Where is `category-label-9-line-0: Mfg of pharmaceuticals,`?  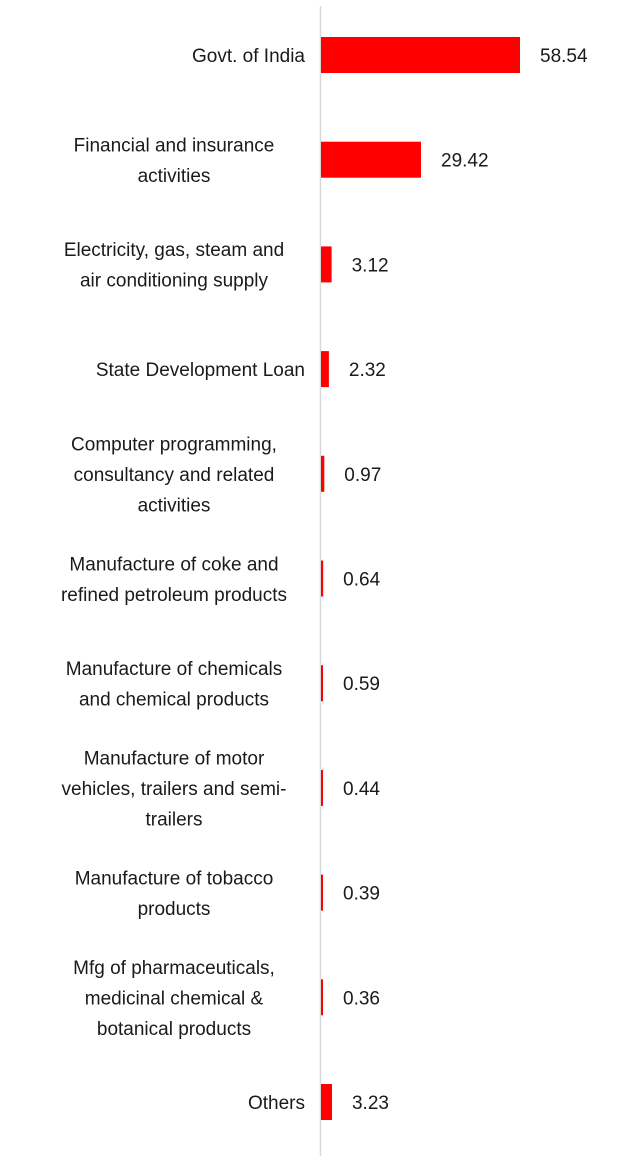 category-label-9-line-0: Mfg of pharmaceuticals, is located at coordinates (174, 968).